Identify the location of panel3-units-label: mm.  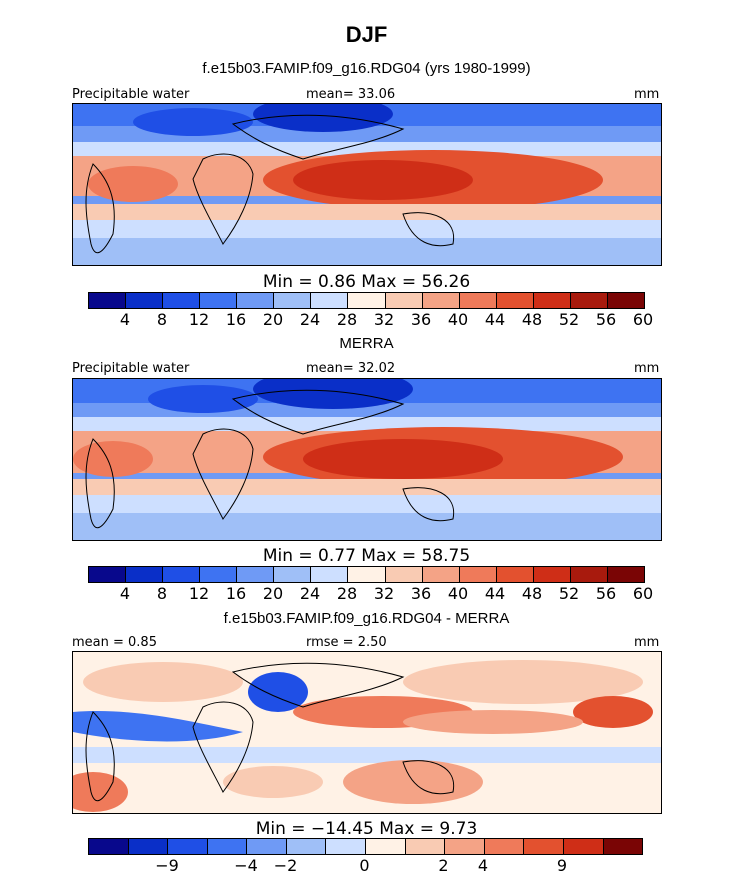
(647, 642).